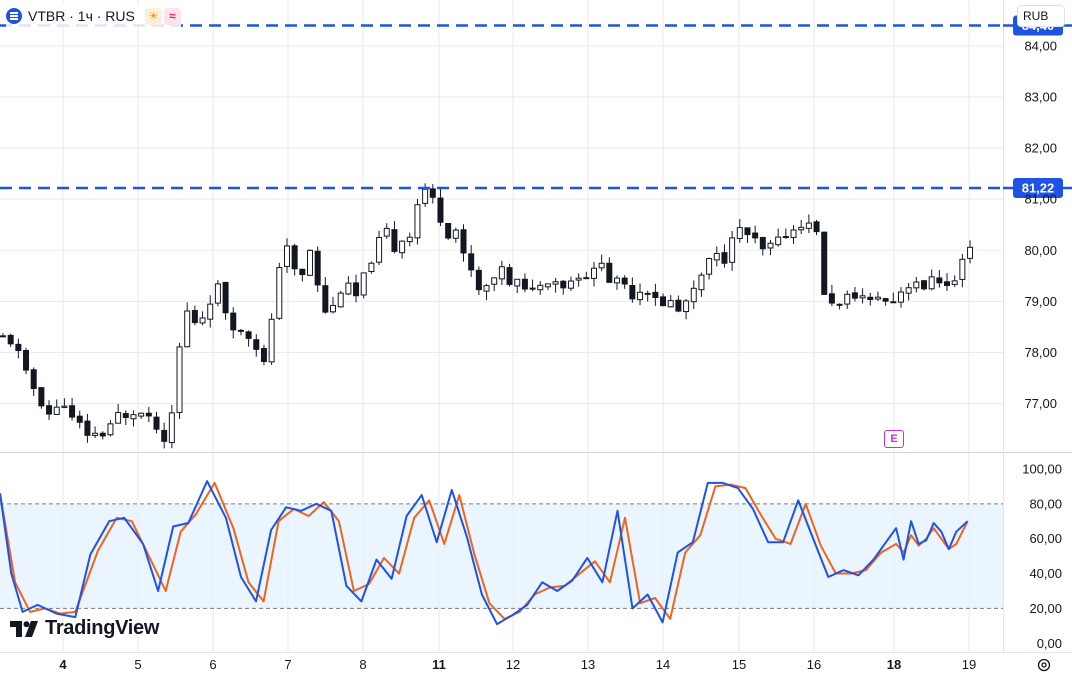  What do you see at coordinates (1044, 665) in the screenshot?
I see `settings-gear-icon` at bounding box center [1044, 665].